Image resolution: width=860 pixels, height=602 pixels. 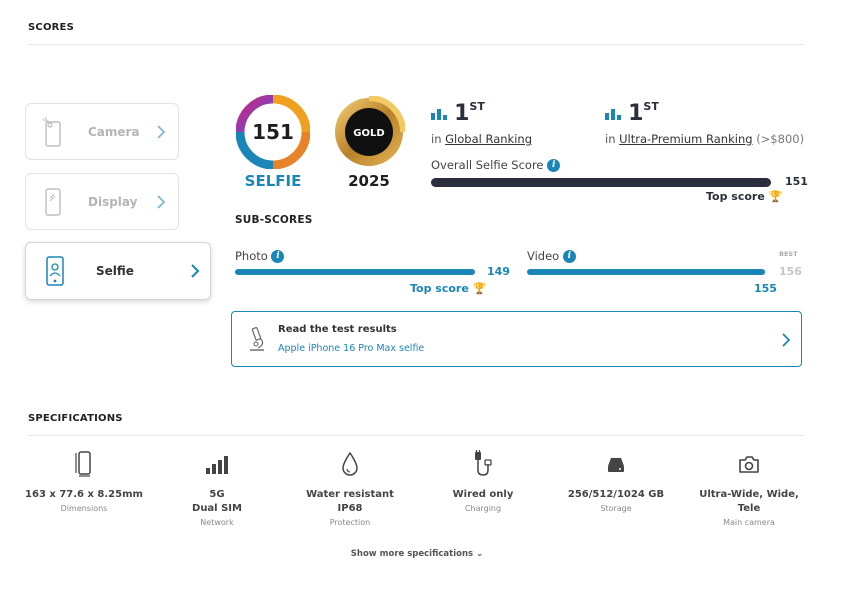 What do you see at coordinates (487, 165) in the screenshot?
I see `overall-score-label: Overall Selfie Score` at bounding box center [487, 165].